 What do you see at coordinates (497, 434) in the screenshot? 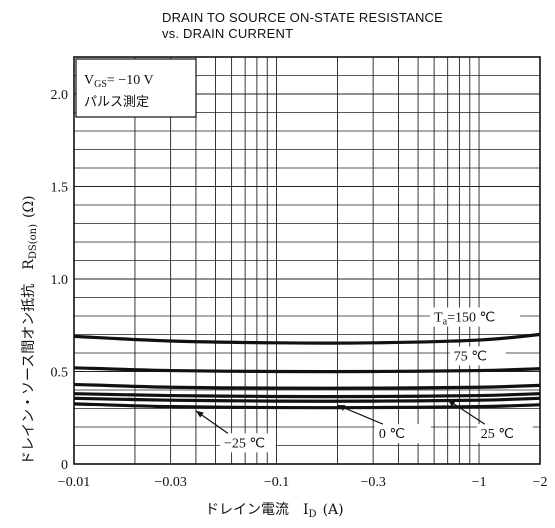
I see `annotation-label: 25 ℃` at bounding box center [497, 434].